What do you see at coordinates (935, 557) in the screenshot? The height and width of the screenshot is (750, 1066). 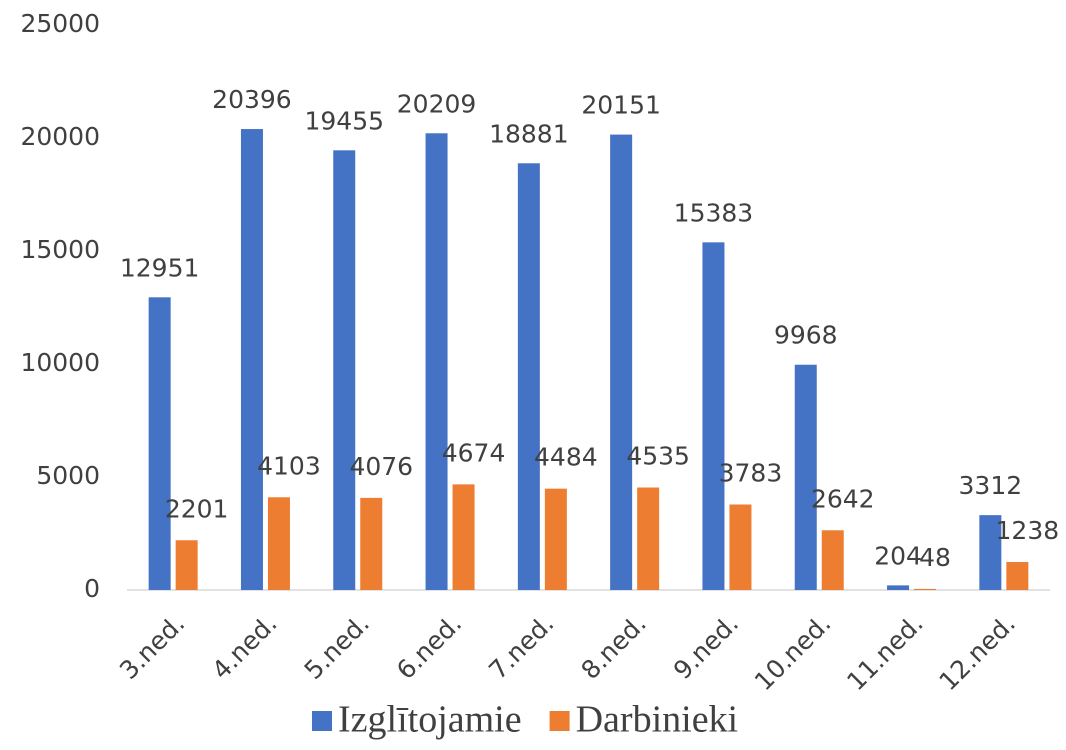 I see `data-label: 48` at bounding box center [935, 557].